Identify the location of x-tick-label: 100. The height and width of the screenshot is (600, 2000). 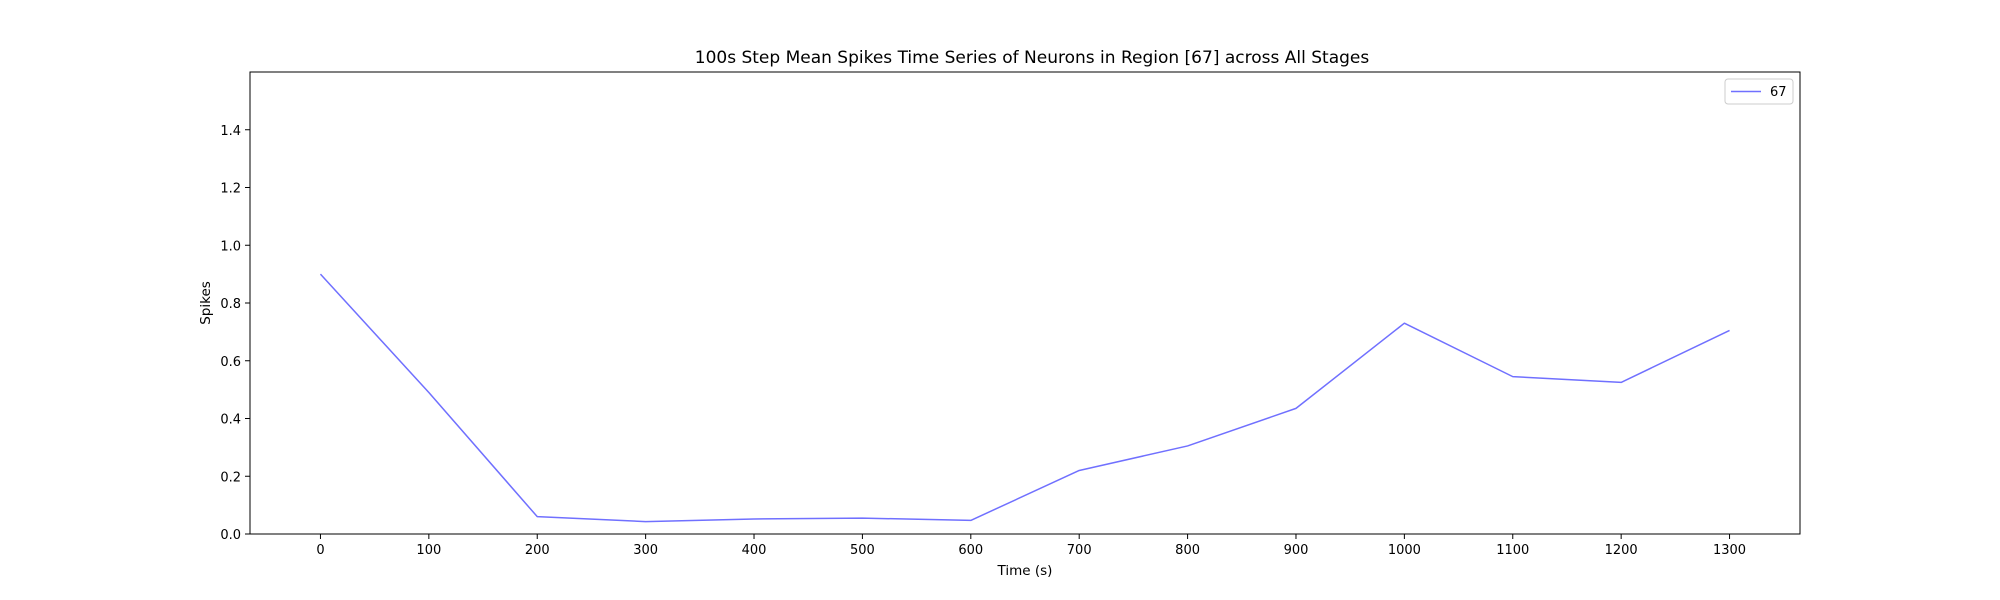
(428, 550).